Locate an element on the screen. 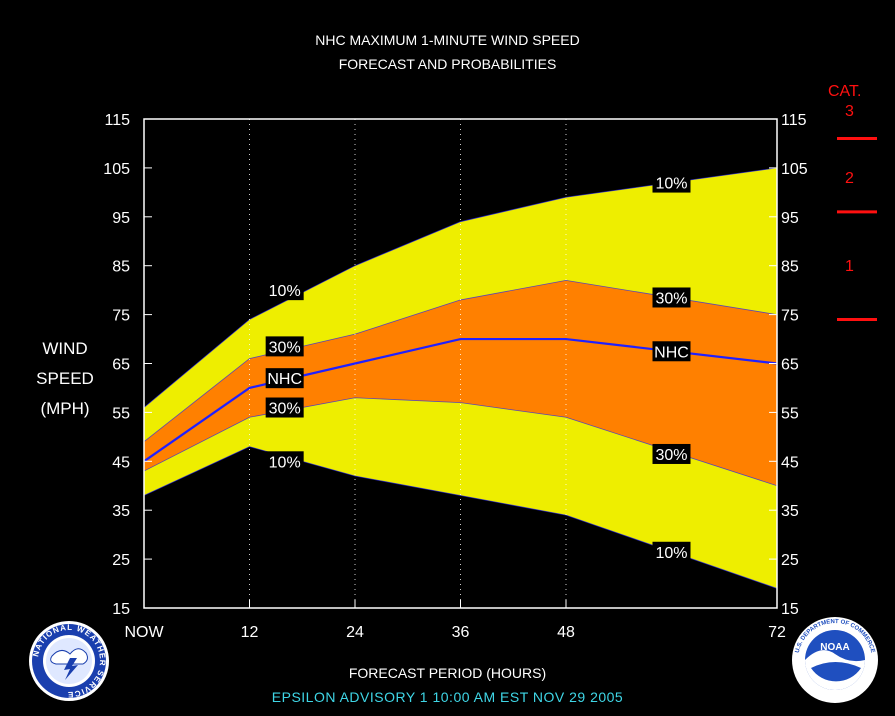 The image size is (895, 716). nws-logo: NATIONAL WEATHER SERVICE is located at coordinates (69, 661).